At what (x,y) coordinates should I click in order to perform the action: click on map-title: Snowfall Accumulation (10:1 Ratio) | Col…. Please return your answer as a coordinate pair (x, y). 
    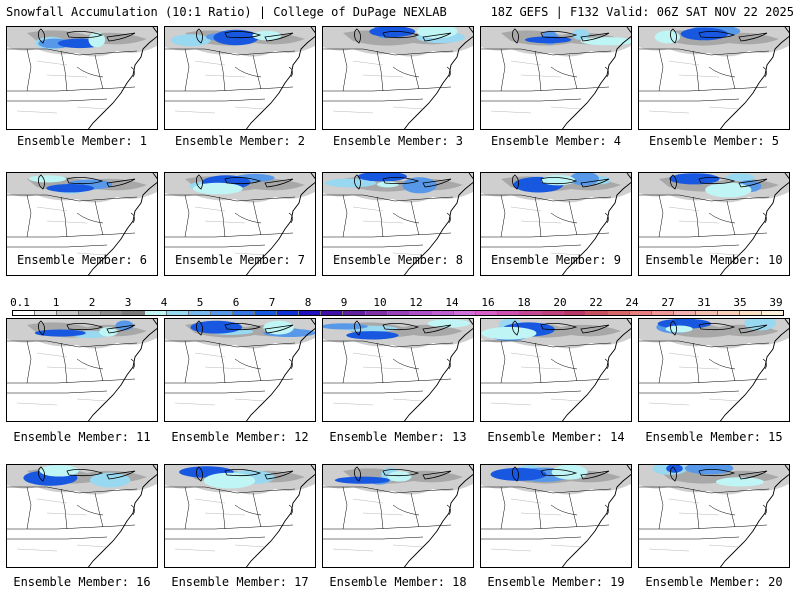
    Looking at the image, I should click on (226, 12).